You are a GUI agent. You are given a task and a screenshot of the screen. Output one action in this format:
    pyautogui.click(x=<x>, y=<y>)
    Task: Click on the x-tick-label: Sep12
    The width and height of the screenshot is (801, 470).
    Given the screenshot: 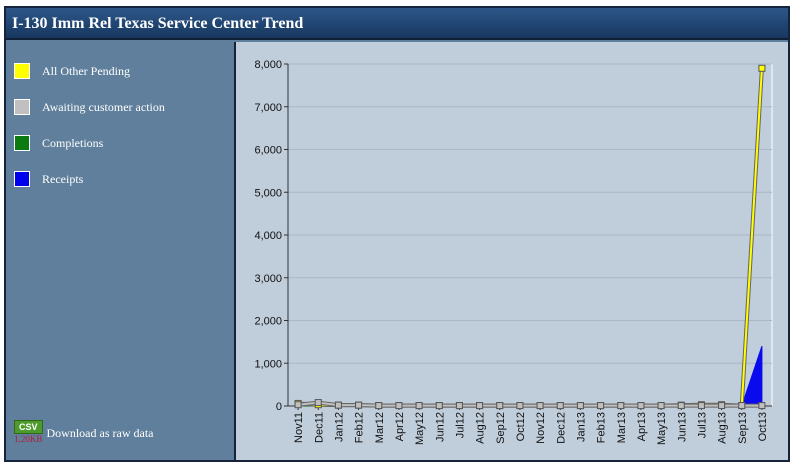 What is the action you would take?
    pyautogui.click(x=501, y=428)
    